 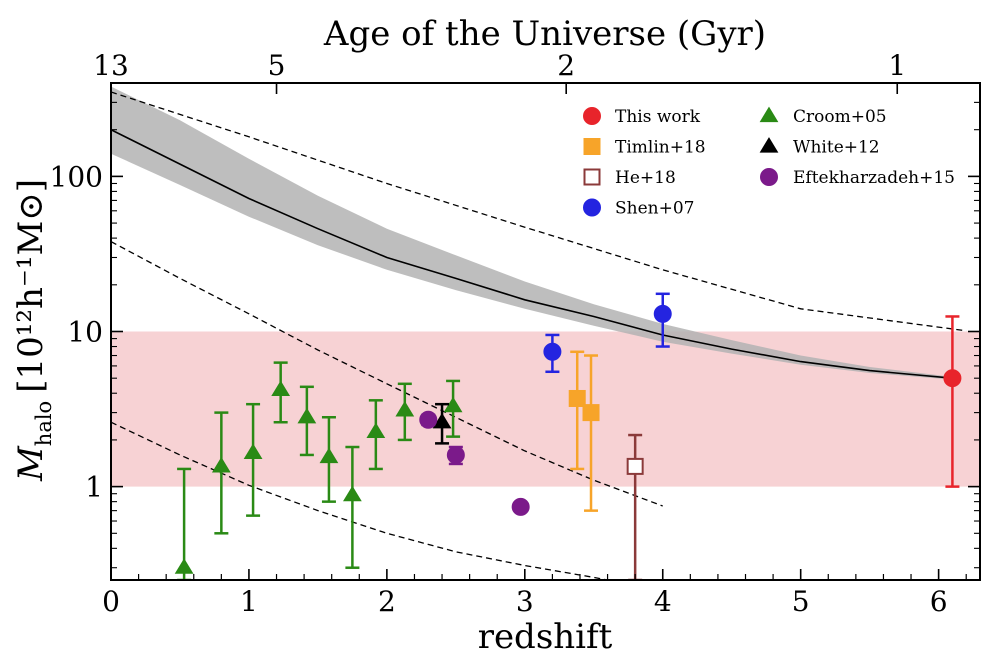 What do you see at coordinates (277, 65) in the screenshot?
I see `top-tick-label-5: 5` at bounding box center [277, 65].